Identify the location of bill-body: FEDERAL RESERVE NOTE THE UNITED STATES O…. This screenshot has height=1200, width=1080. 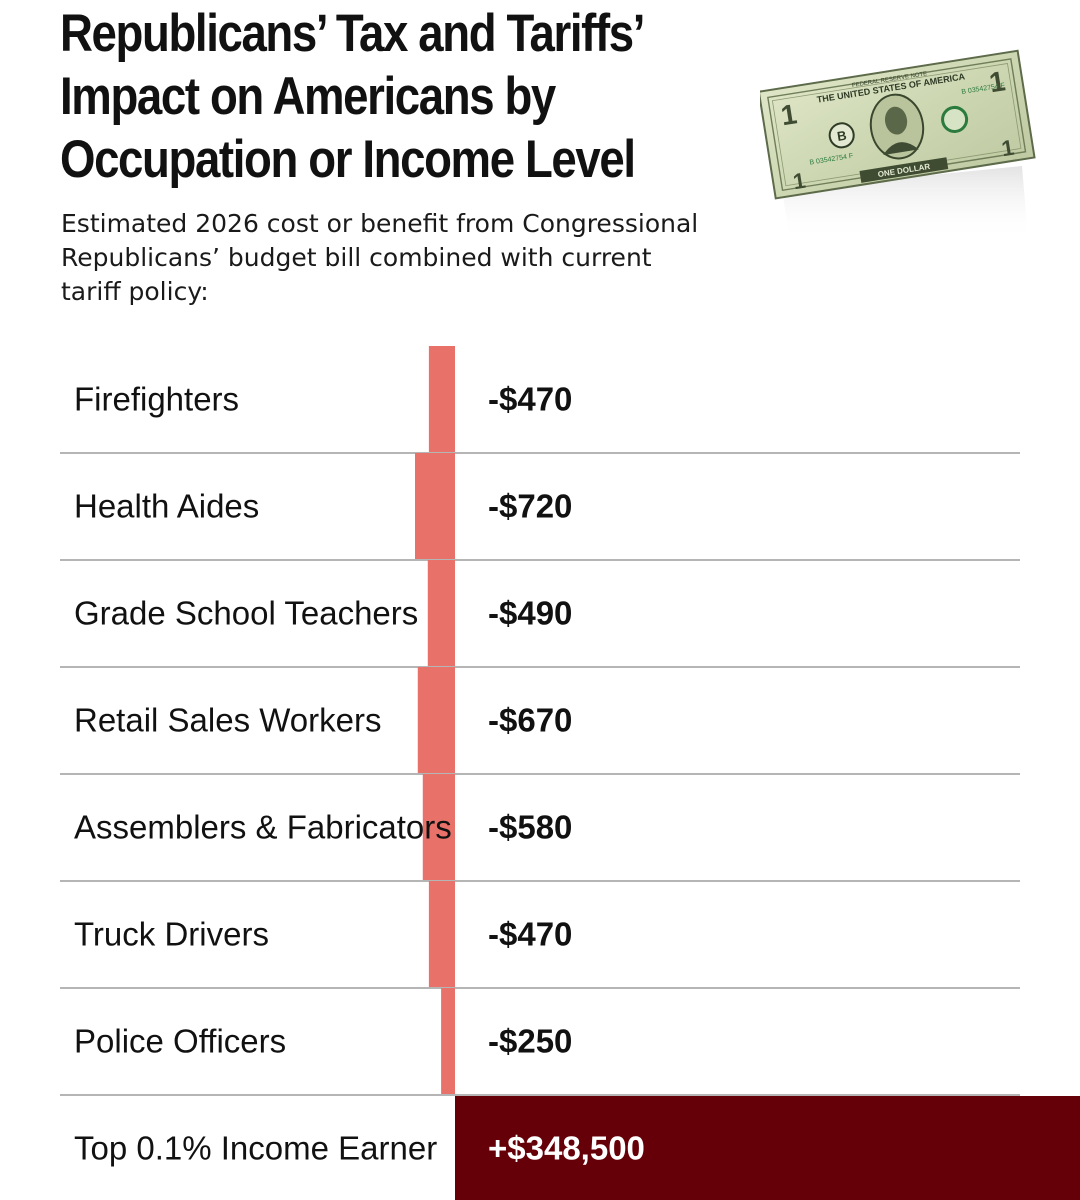
(898, 124).